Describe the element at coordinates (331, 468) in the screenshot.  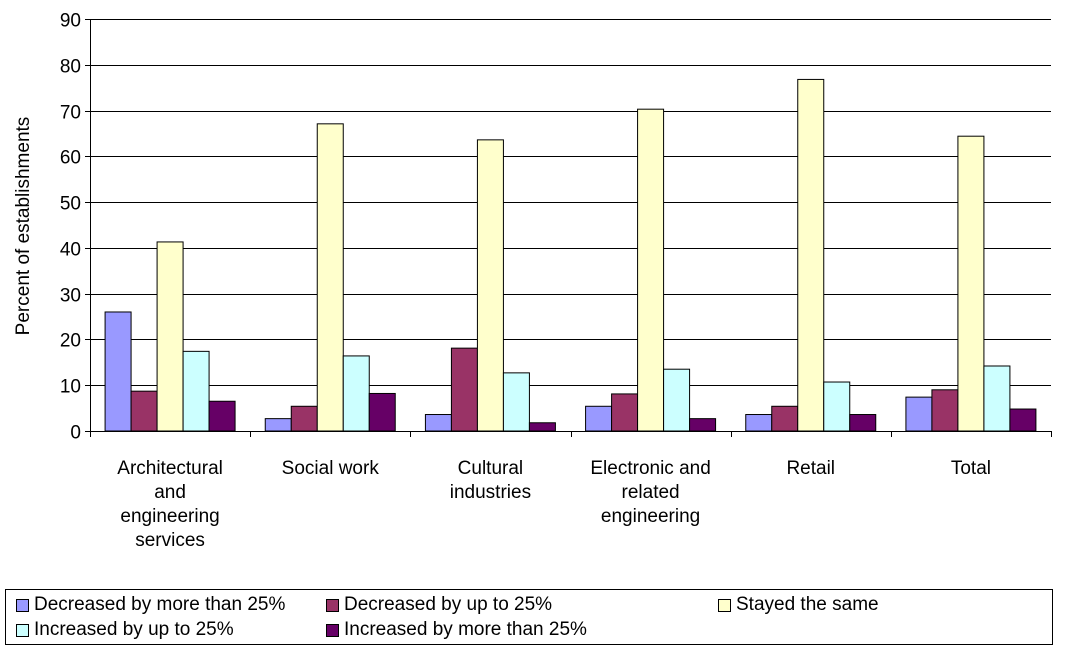
I see `x-tick-label: Social work` at that location.